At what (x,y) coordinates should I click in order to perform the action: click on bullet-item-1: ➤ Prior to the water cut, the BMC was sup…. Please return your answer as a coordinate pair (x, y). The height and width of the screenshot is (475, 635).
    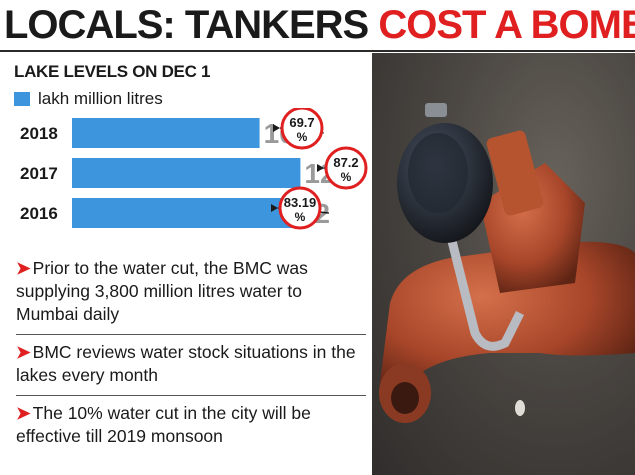
    Looking at the image, I should click on (191, 293).